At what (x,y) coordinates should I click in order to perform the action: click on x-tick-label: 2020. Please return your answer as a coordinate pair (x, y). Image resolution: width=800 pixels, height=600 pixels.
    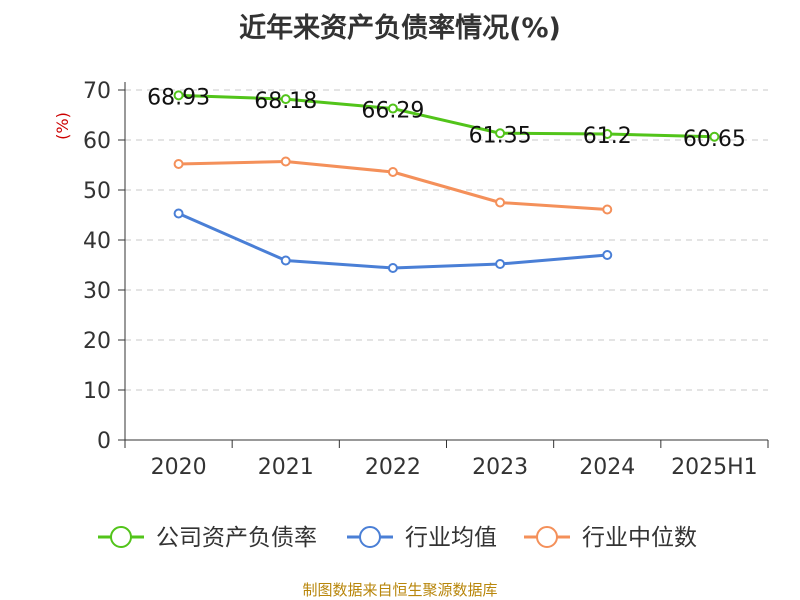
    Looking at the image, I should click on (179, 467).